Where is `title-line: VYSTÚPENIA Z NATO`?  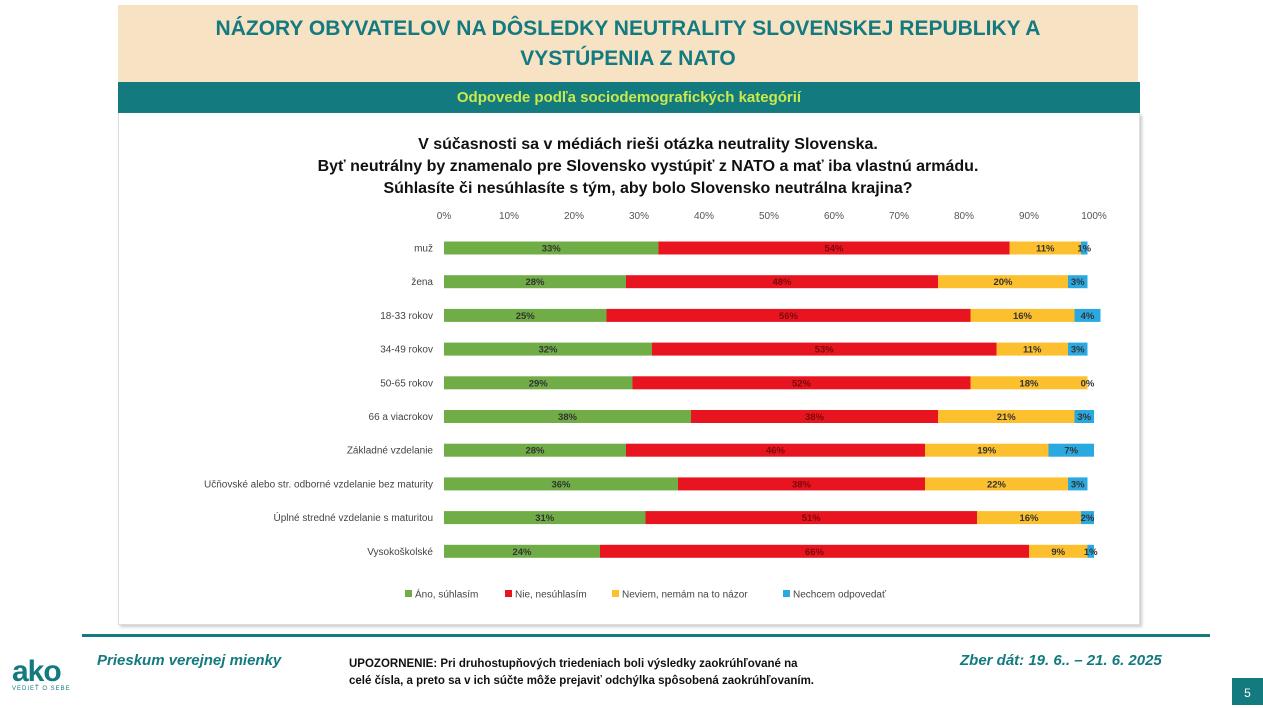
title-line: VYSTÚPENIA Z NATO is located at coordinates (628, 58).